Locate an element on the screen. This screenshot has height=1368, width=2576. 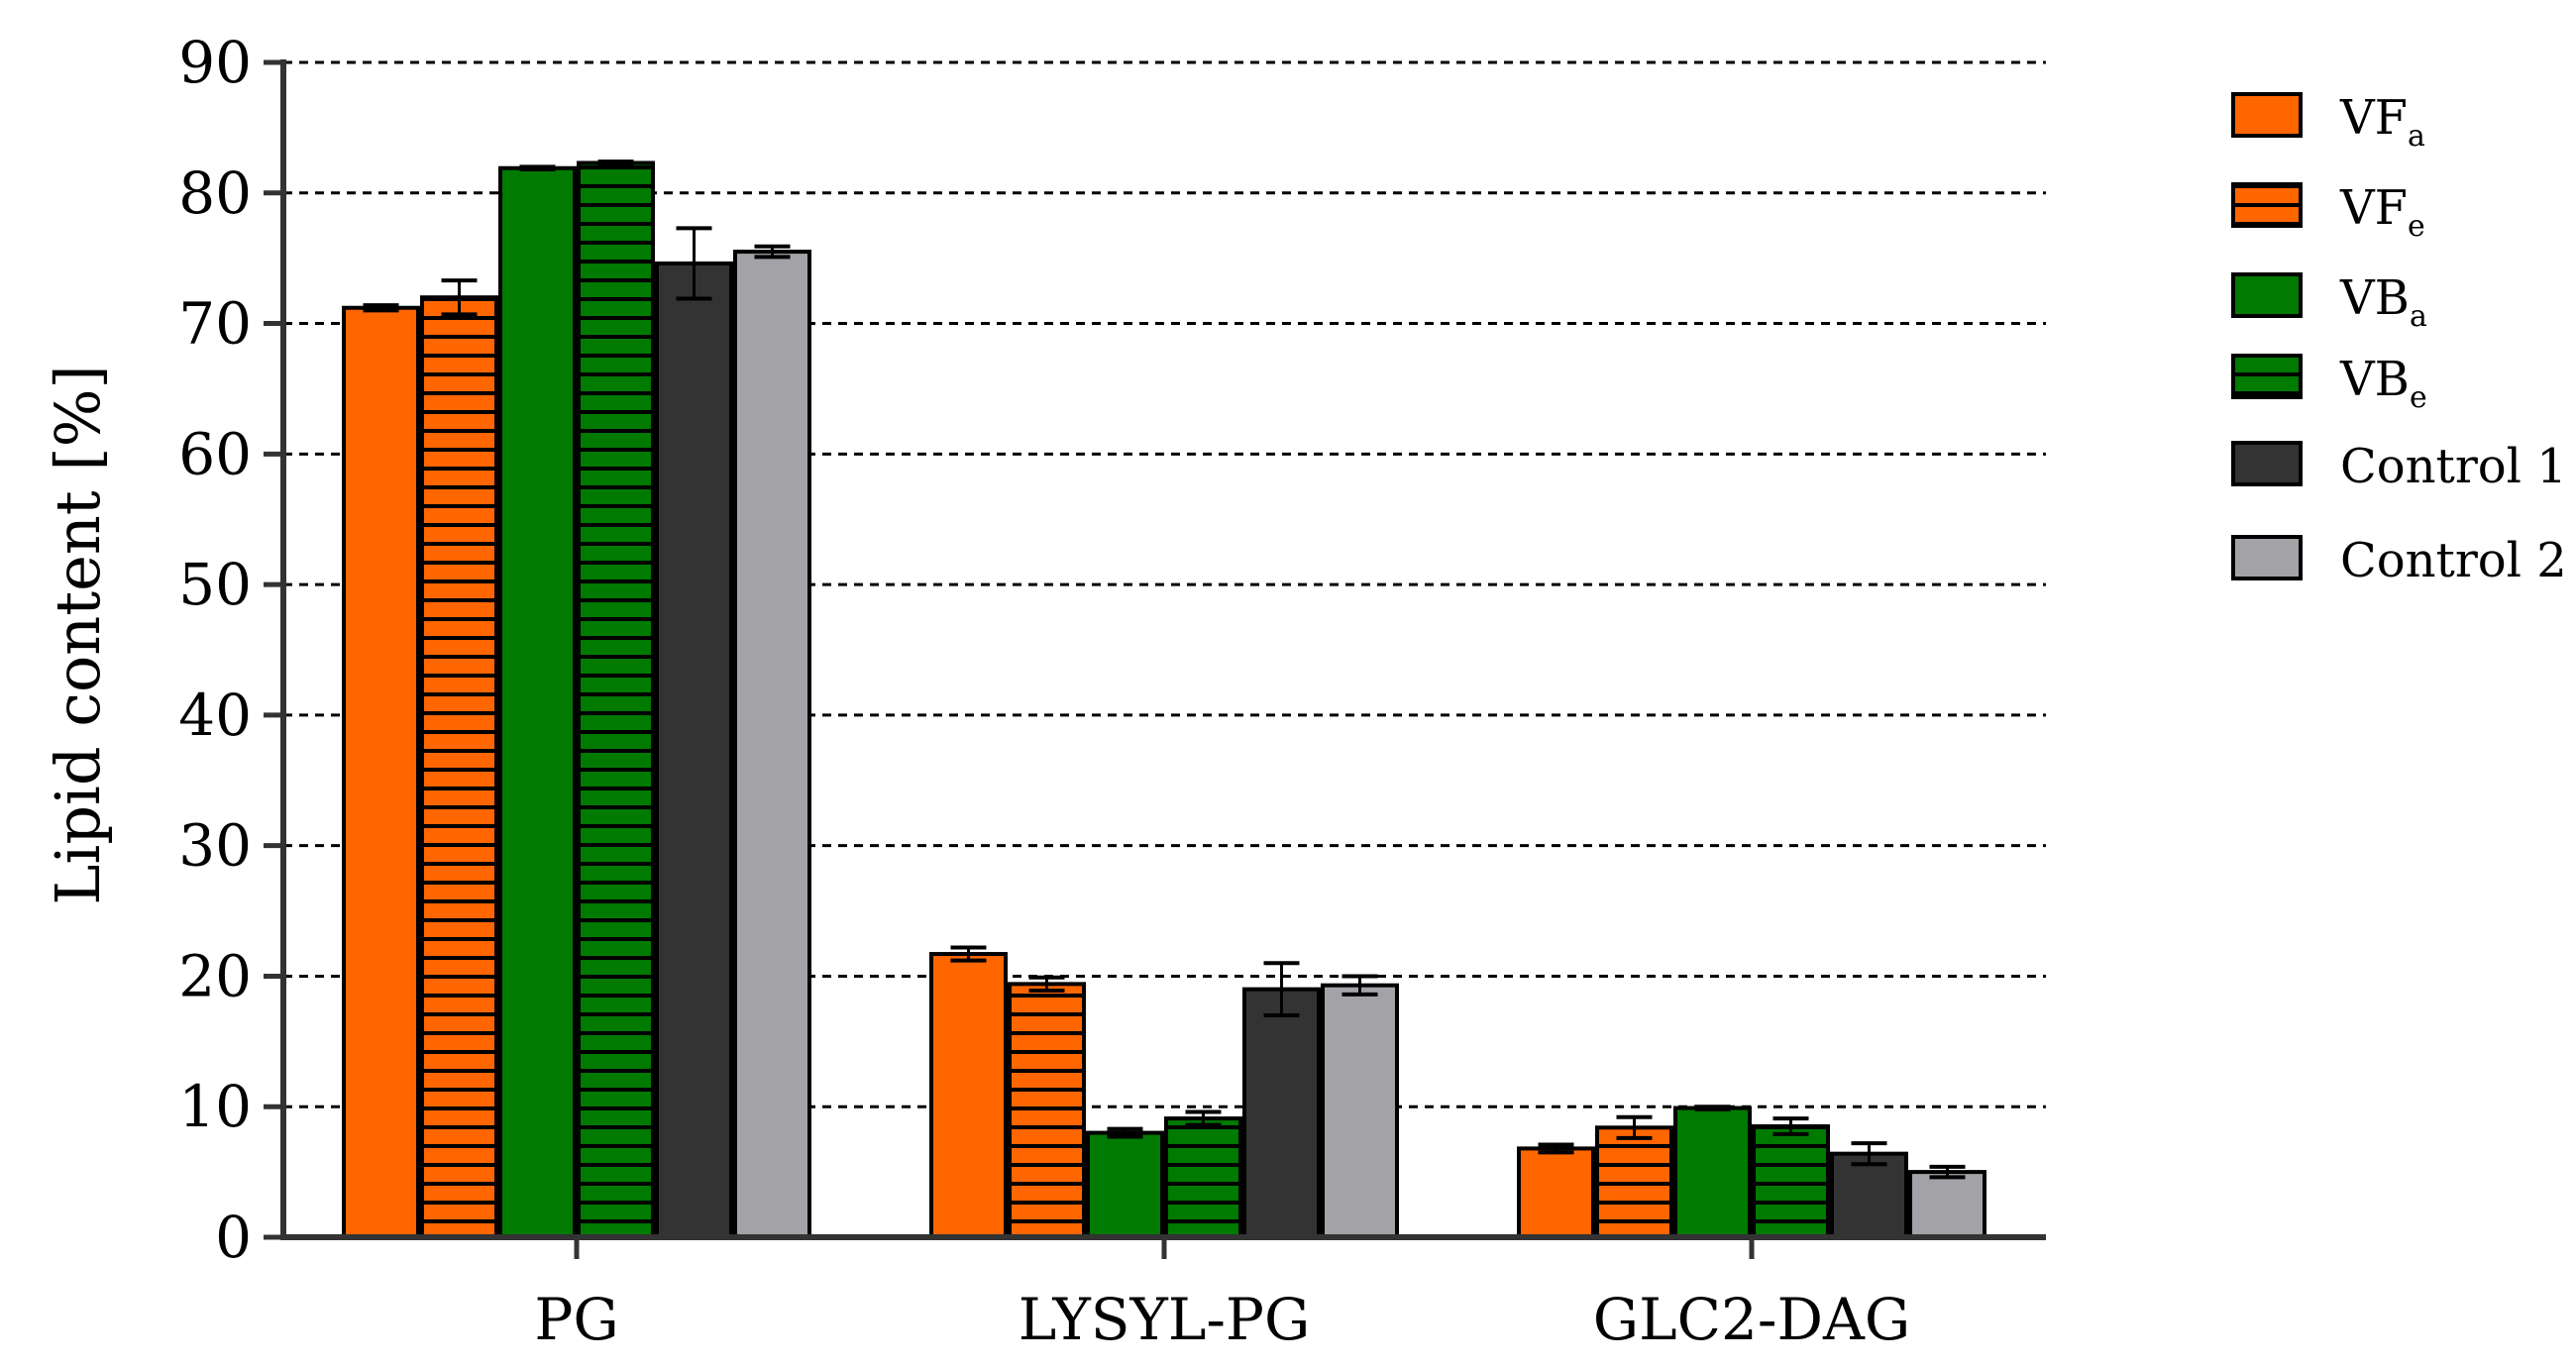
y-tick-label: 60 is located at coordinates (215, 454).